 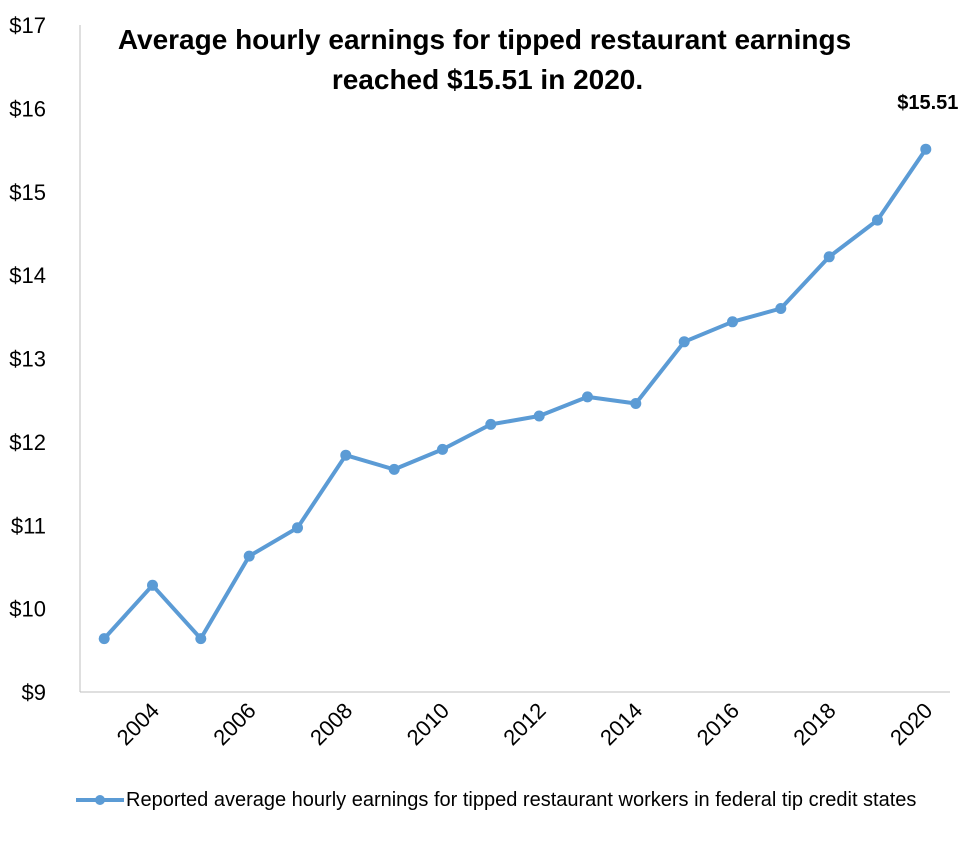 What do you see at coordinates (27, 108) in the screenshot?
I see `y-tick-label: $16` at bounding box center [27, 108].